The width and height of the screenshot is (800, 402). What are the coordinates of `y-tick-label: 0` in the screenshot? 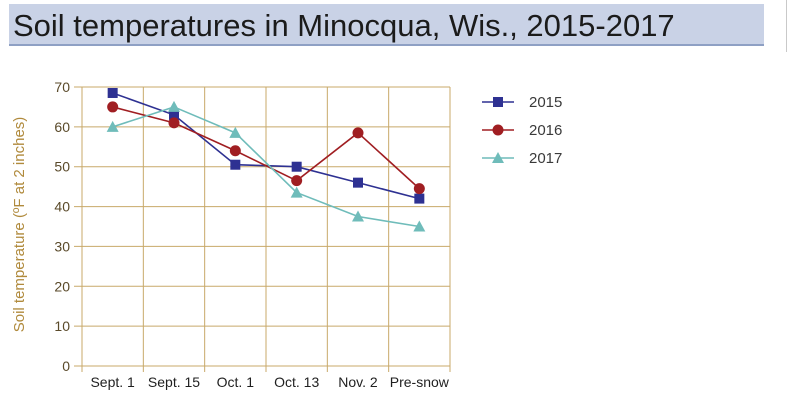 It's located at (66, 366).